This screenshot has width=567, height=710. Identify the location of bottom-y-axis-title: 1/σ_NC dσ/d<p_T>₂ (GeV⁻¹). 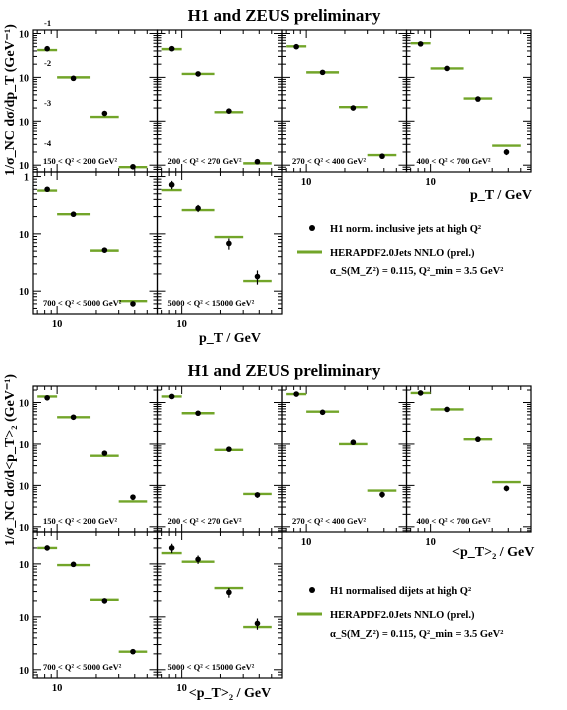
(10, 460).